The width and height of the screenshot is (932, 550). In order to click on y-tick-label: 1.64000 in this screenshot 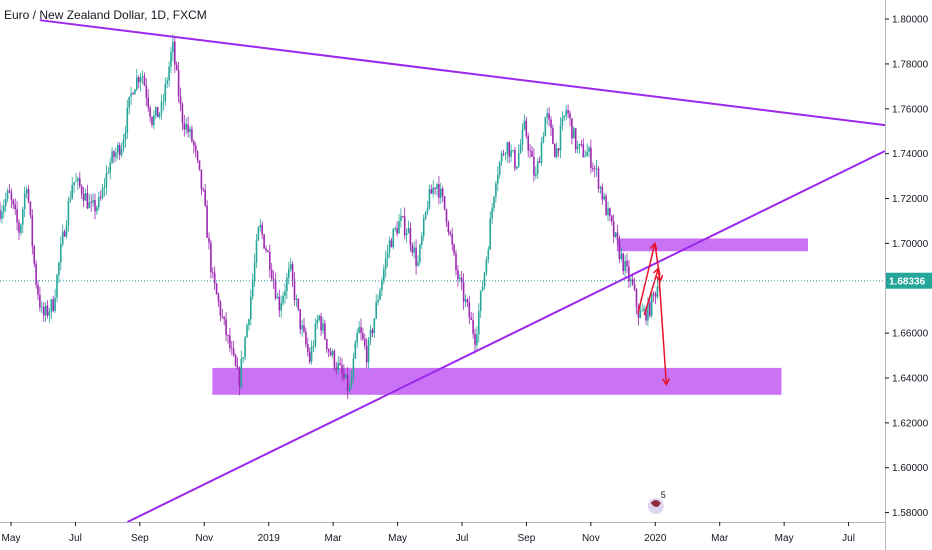, I will do `click(910, 378)`.